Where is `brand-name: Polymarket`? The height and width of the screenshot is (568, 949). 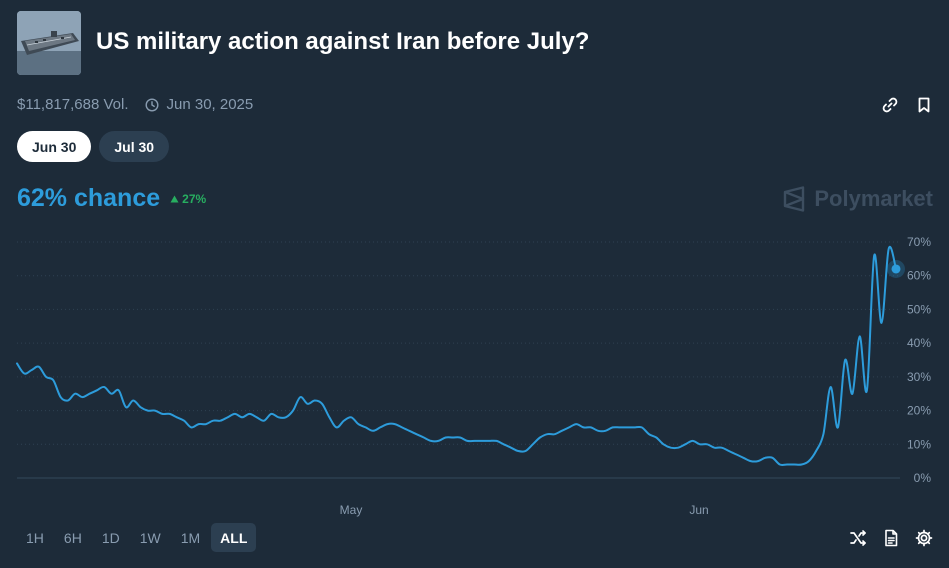
brand-name: Polymarket is located at coordinates (873, 198).